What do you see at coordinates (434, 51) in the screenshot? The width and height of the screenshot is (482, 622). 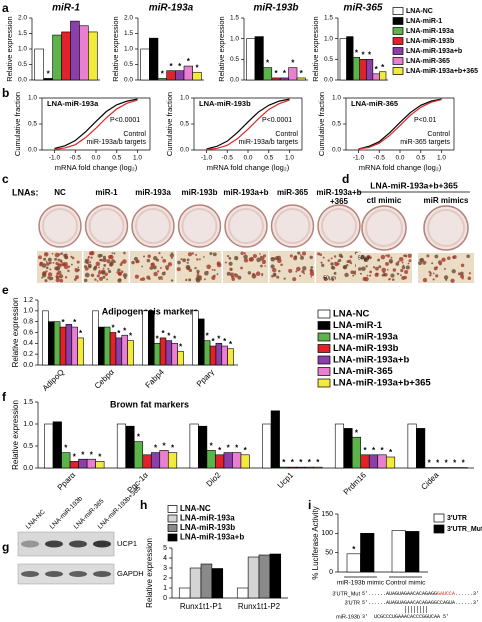 I see `legend-label: LNA-miR-193a+b` at bounding box center [434, 51].